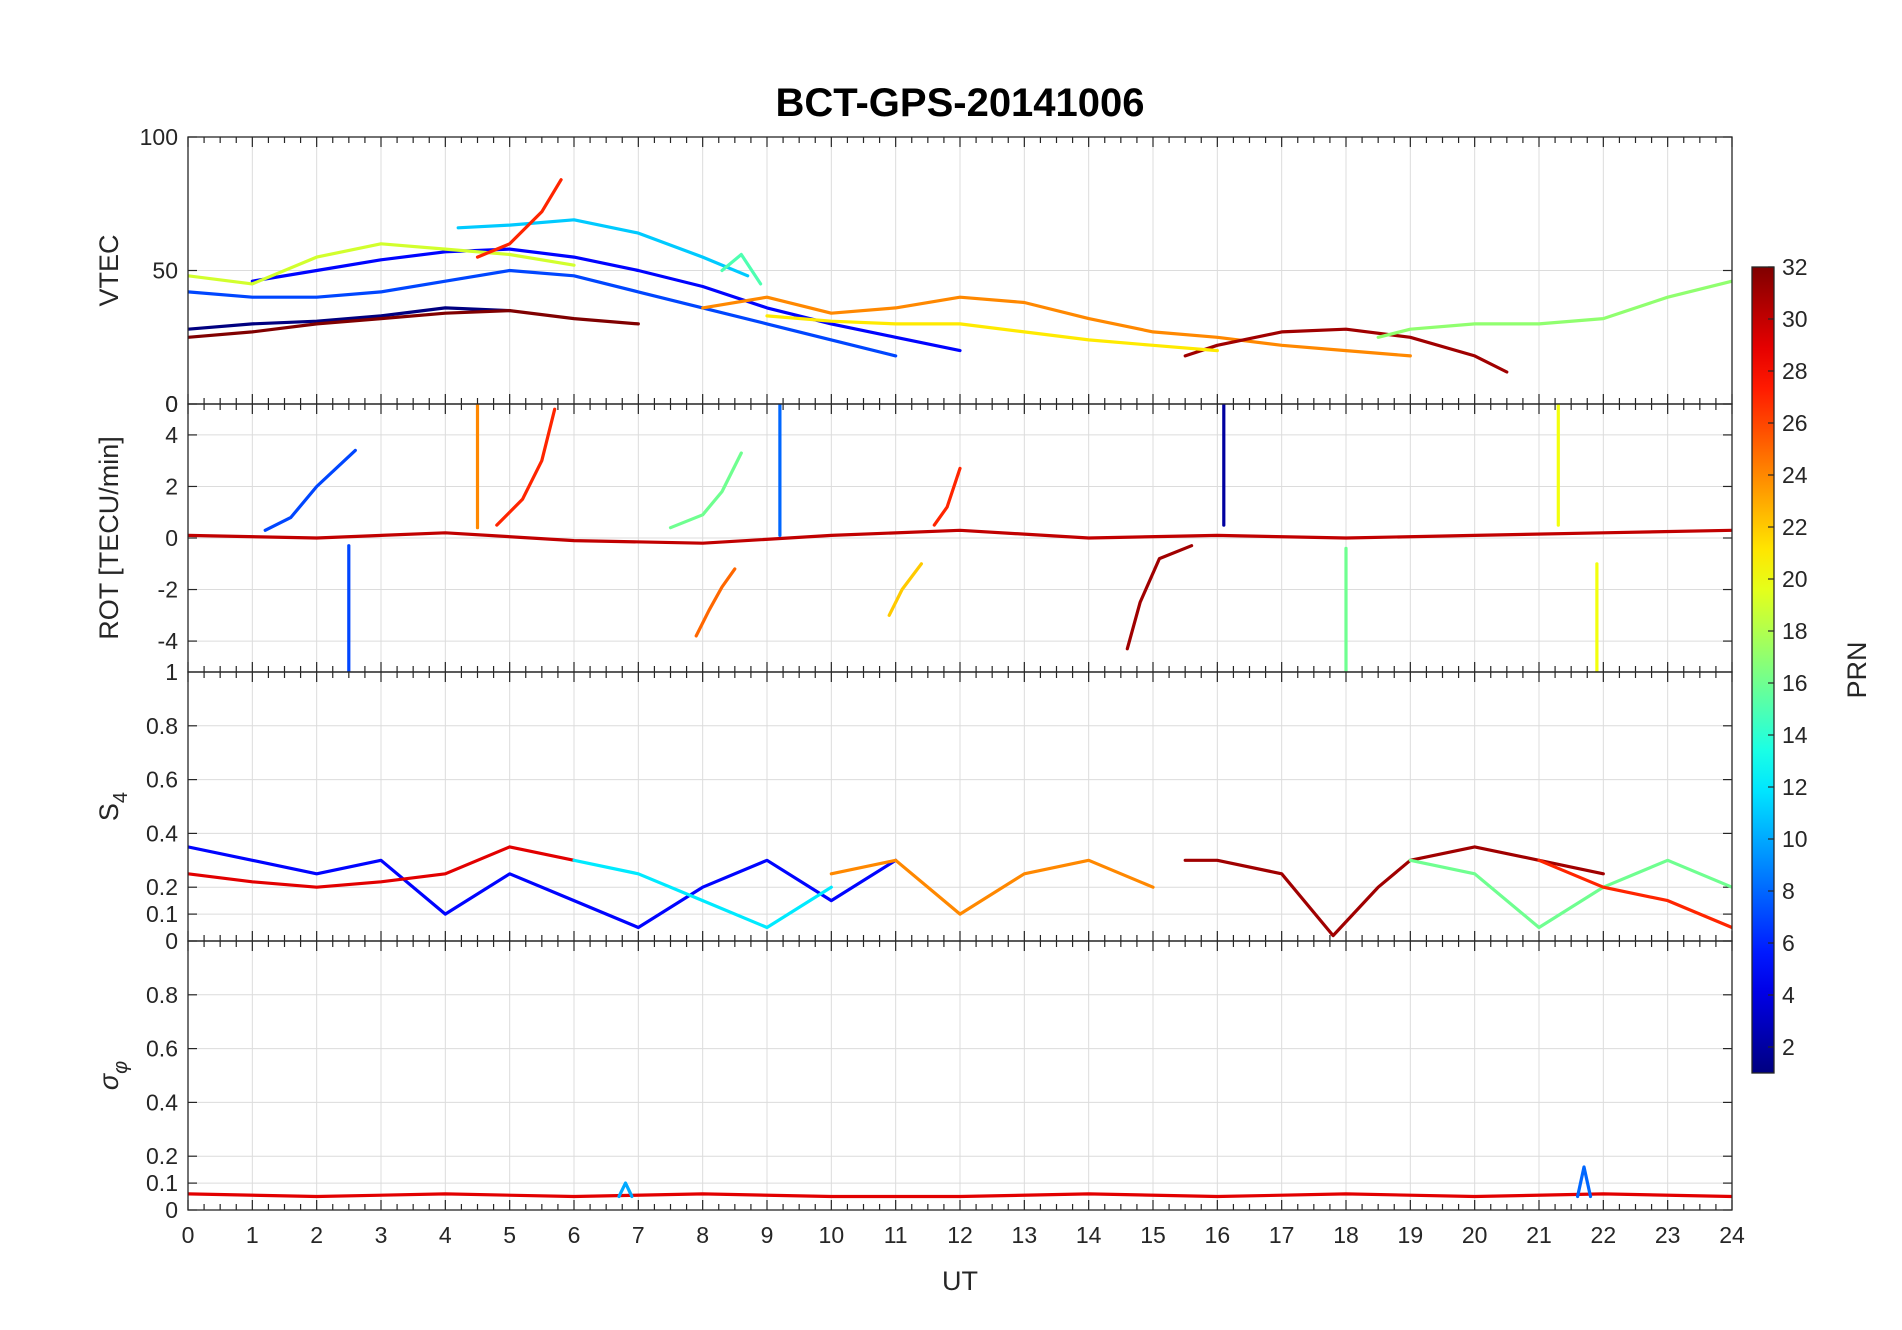 The height and width of the screenshot is (1330, 1902). What do you see at coordinates (1788, 943) in the screenshot?
I see `colorbar-tick-label: 6` at bounding box center [1788, 943].